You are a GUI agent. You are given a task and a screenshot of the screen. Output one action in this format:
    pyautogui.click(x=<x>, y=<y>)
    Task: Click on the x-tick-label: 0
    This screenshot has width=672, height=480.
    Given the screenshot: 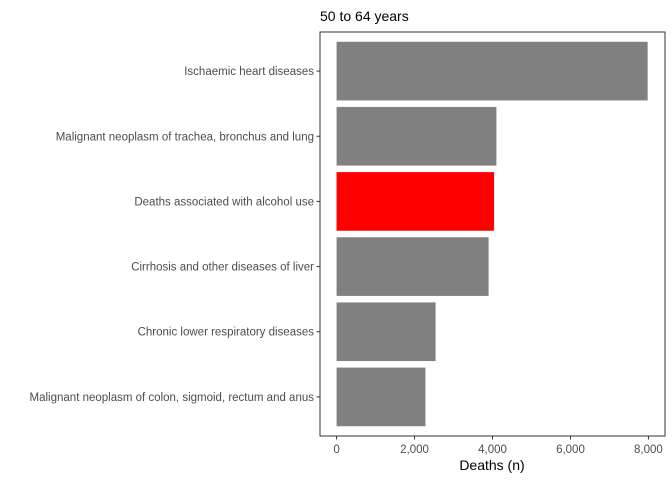 What is the action you would take?
    pyautogui.click(x=336, y=450)
    